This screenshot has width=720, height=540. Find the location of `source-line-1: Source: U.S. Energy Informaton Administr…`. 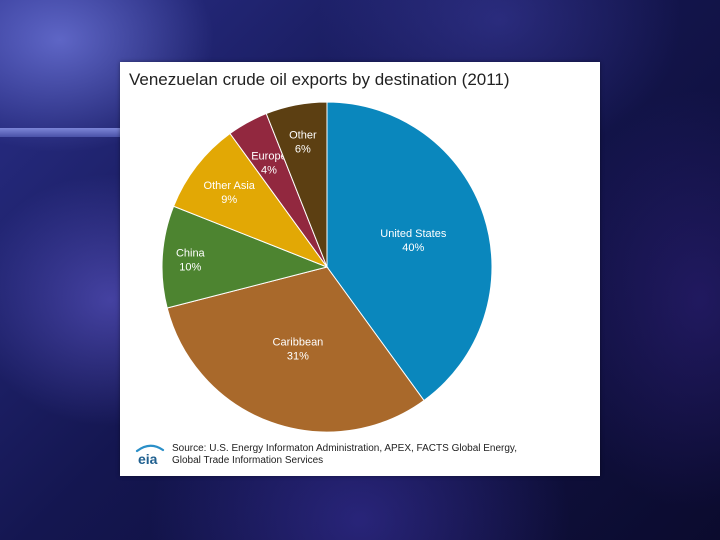

source-line-1: Source: U.S. Energy Informaton Administr… is located at coordinates (344, 448).